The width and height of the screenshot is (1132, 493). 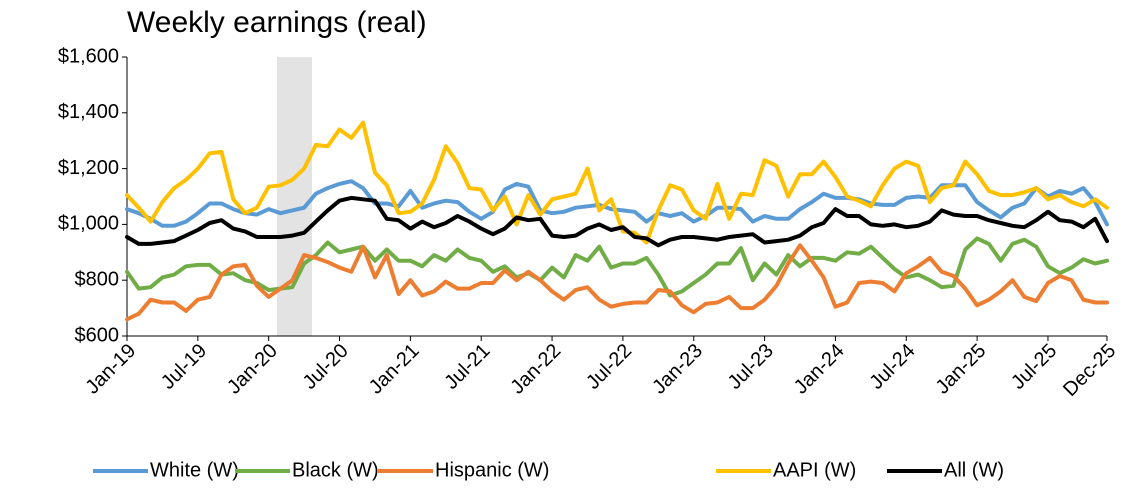 I want to click on x-tick-label: Jul-25, so click(x=1034, y=367).